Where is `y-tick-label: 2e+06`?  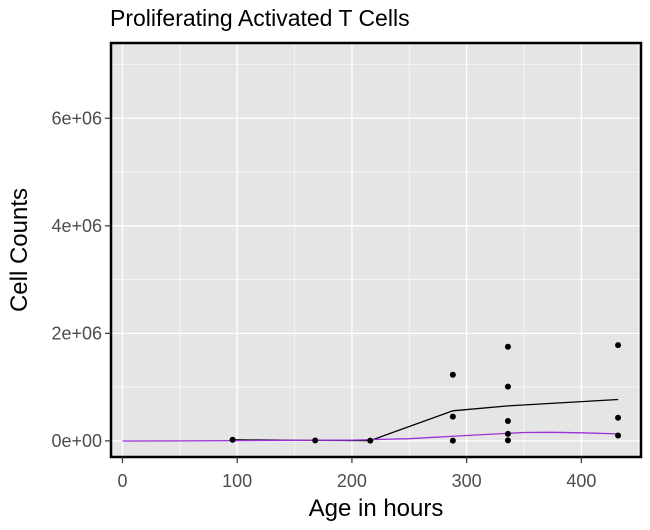 y-tick-label: 2e+06 is located at coordinates (76, 333).